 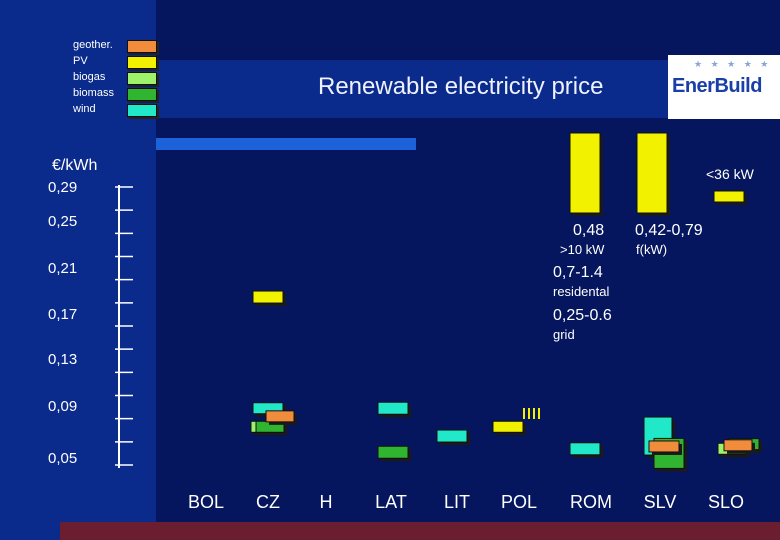 I want to click on legend-swatch-biogas, so click(x=142, y=78).